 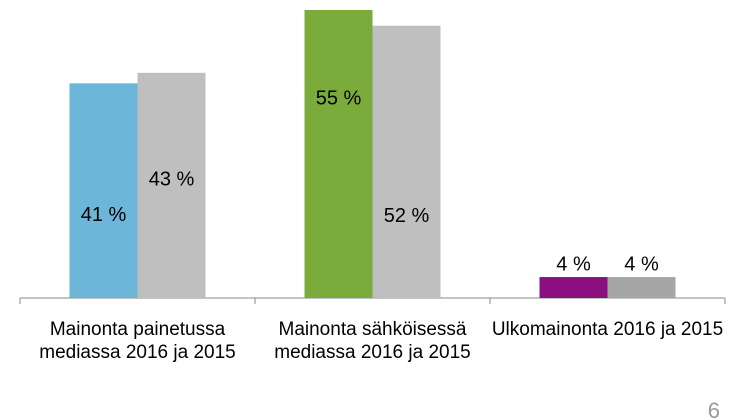 What do you see at coordinates (407, 216) in the screenshot?
I see `value-label: 52 %` at bounding box center [407, 216].